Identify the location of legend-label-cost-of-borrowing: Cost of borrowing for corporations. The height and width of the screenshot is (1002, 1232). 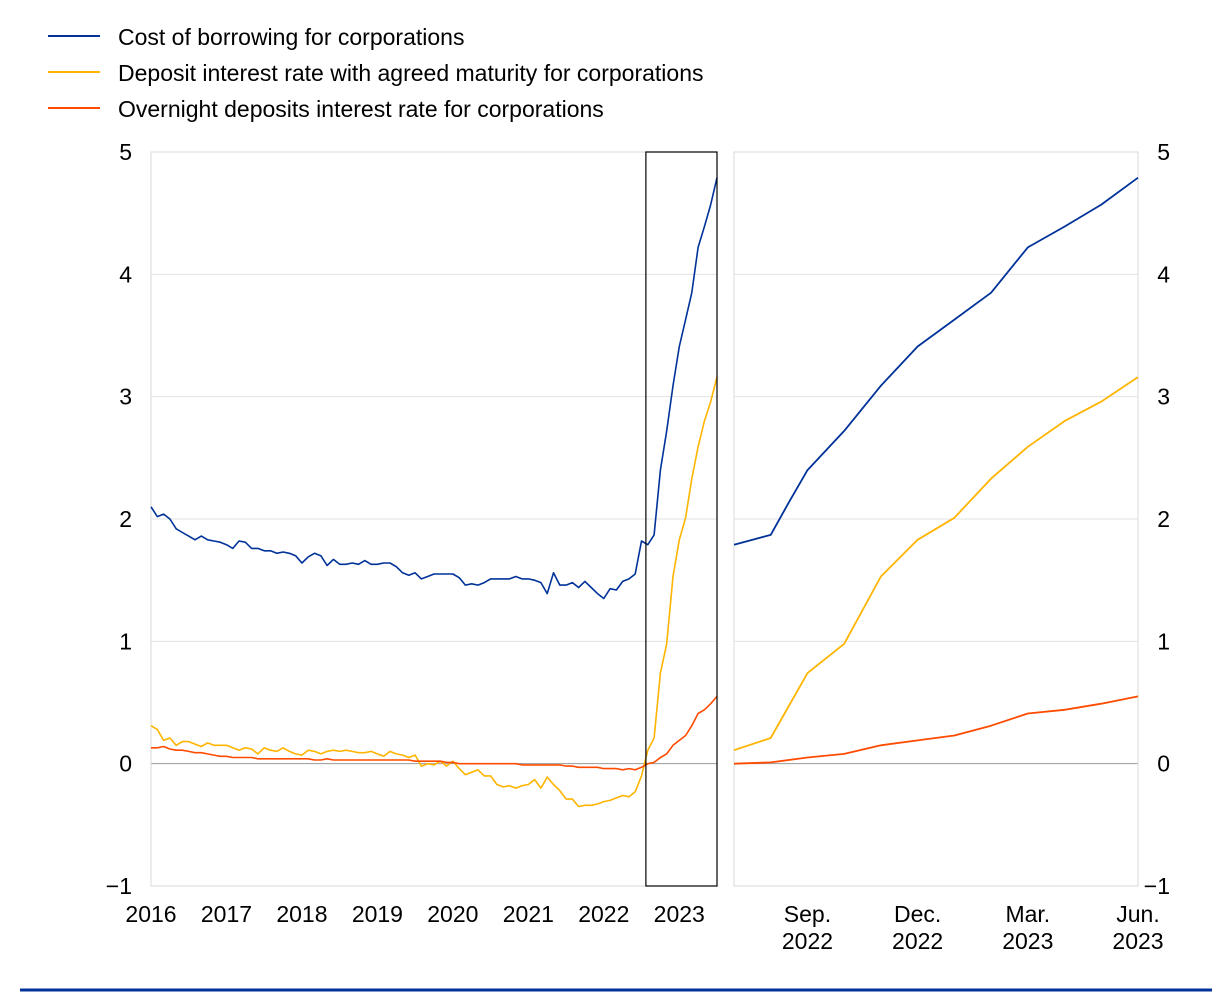
(291, 37).